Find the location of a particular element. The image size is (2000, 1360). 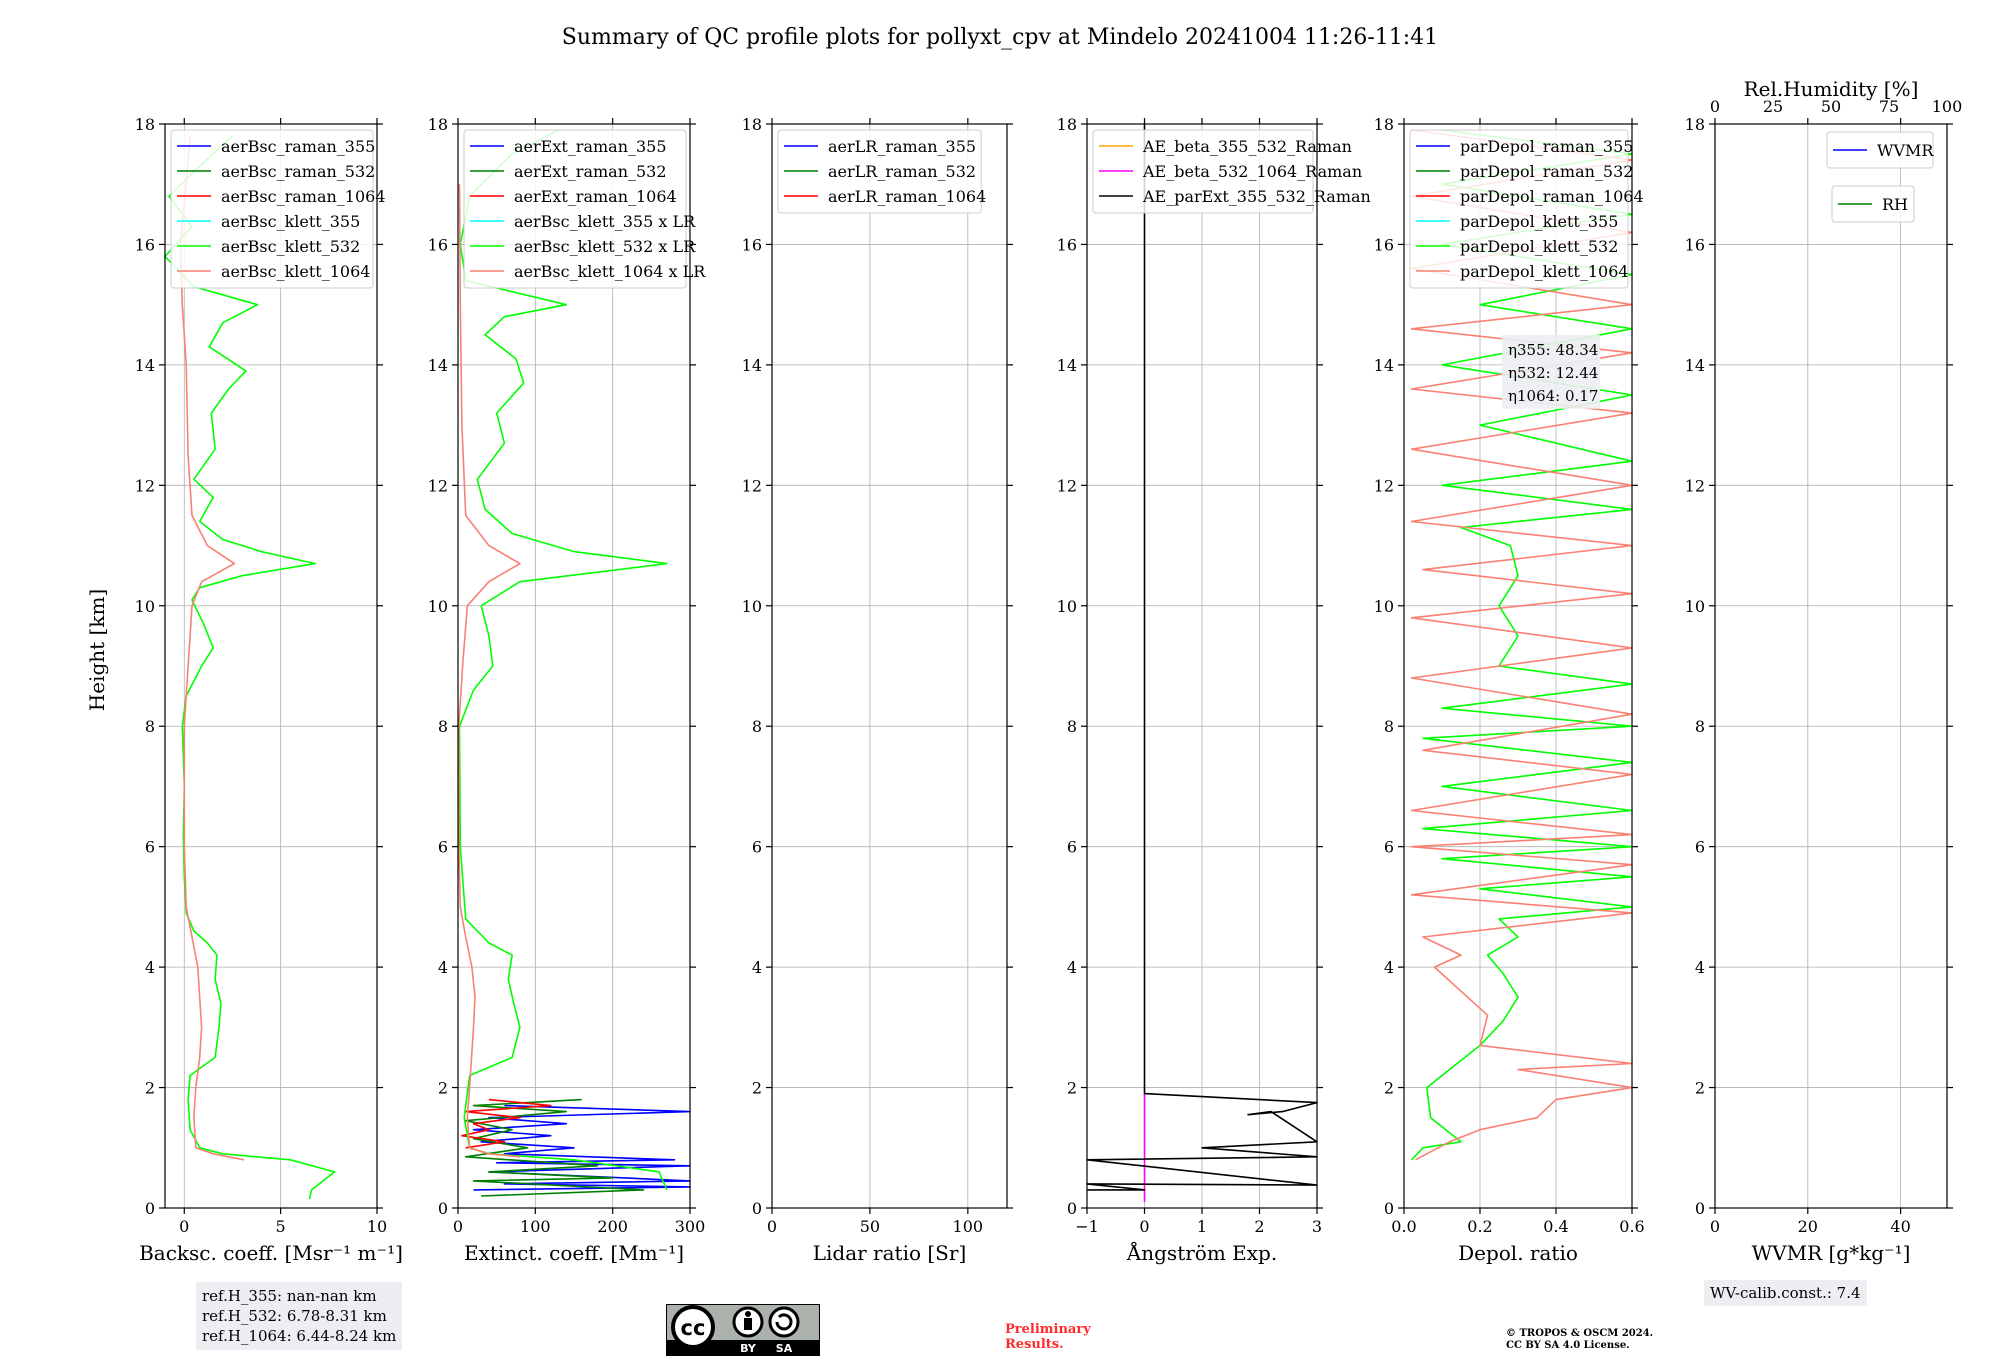

eta-box-background is located at coordinates (1551, 371).